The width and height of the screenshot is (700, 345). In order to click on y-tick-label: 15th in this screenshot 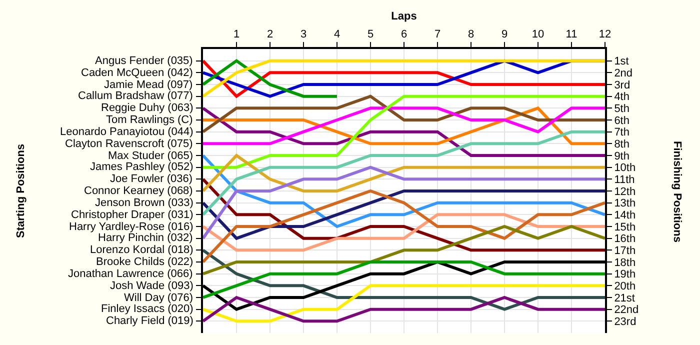, I will do `click(625, 227)`.